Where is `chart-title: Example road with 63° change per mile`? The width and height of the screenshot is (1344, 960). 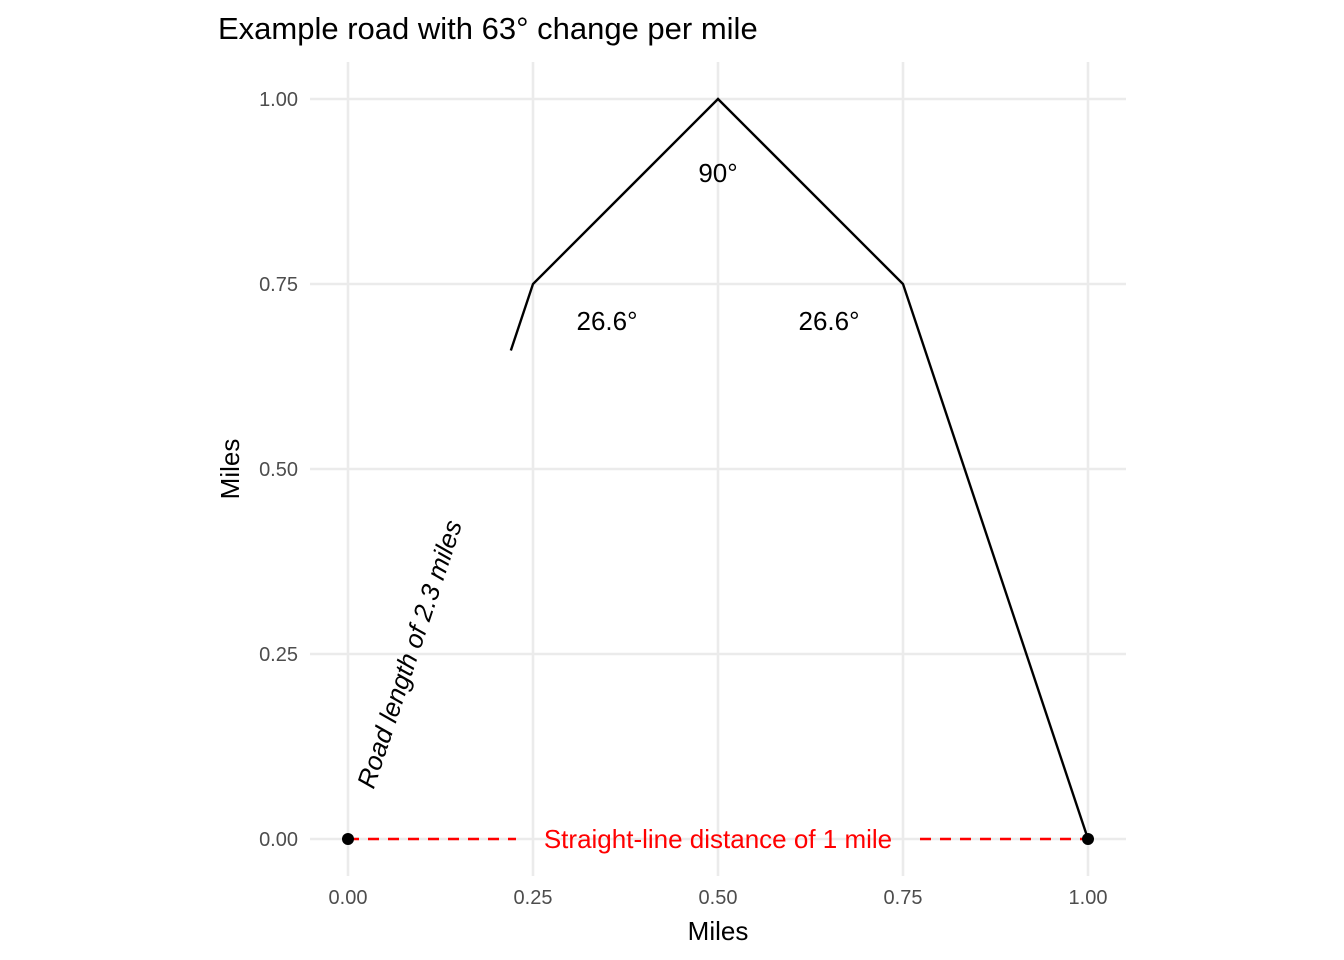 chart-title: Example road with 63° change per mile is located at coordinates (488, 28).